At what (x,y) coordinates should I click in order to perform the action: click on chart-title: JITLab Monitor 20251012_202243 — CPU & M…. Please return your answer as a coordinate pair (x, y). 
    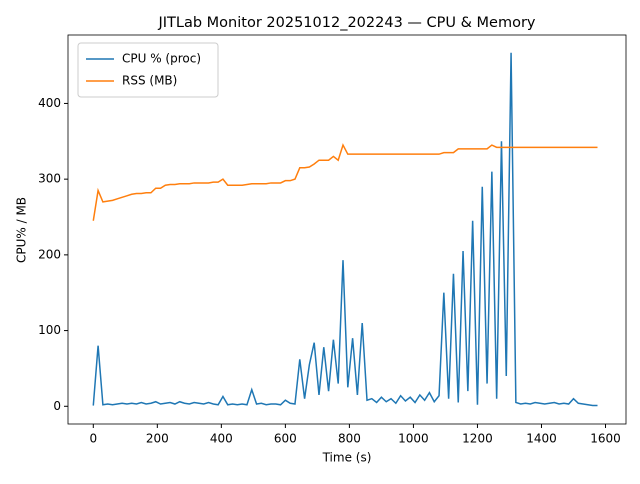
    Looking at the image, I should click on (346, 23).